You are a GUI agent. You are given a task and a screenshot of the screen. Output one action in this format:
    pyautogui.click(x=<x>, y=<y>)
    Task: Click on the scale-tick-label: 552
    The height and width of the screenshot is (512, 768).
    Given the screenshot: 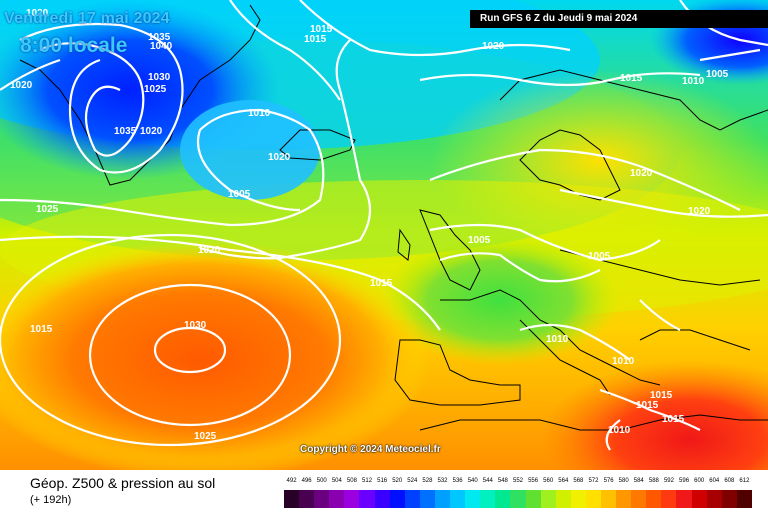 What is the action you would take?
    pyautogui.click(x=518, y=481)
    